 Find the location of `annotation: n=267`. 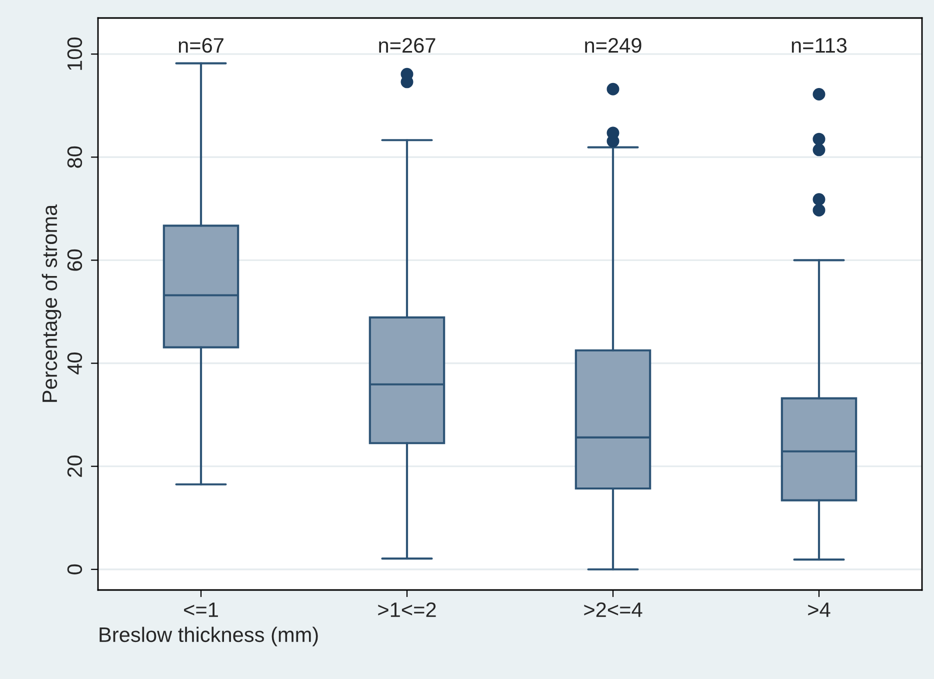

annotation: n=267 is located at coordinates (407, 45).